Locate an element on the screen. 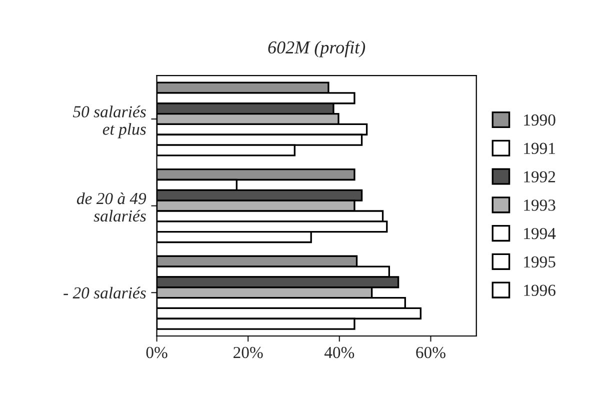 The image size is (603, 420). legend-label: 1995 is located at coordinates (540, 262).